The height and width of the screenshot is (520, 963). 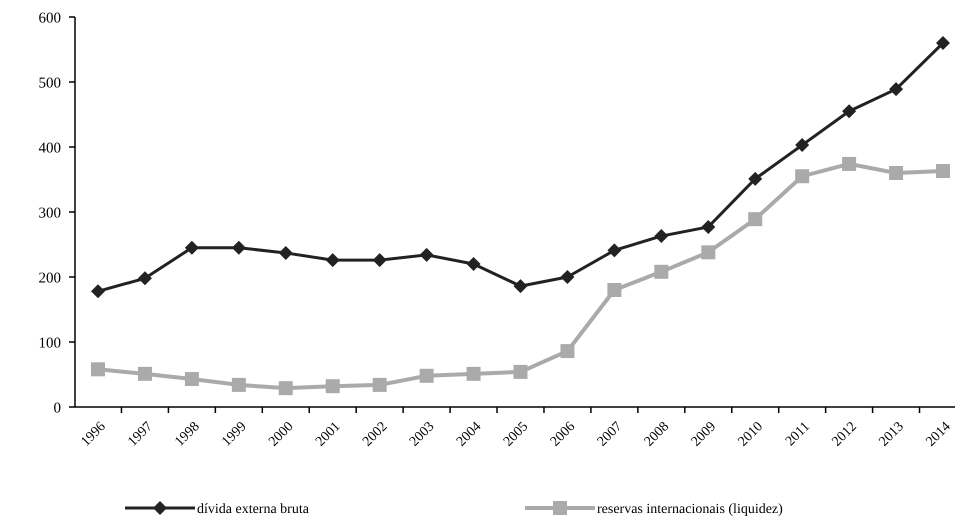 I want to click on y-tick-label: 400, so click(x=49, y=148).